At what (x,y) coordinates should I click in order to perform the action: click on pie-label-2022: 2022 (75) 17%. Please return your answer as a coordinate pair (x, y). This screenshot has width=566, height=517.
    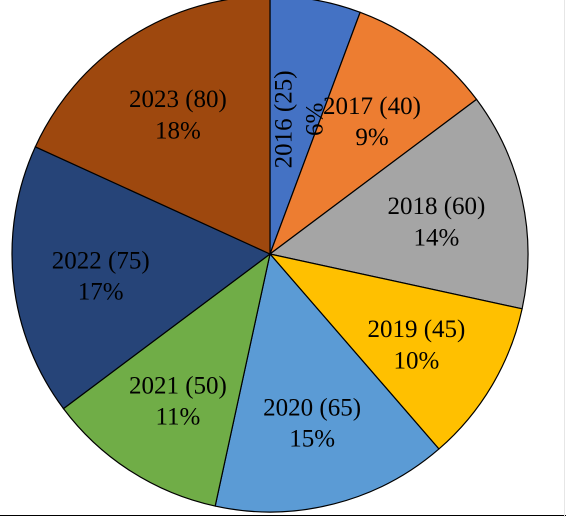
    Looking at the image, I should click on (101, 276).